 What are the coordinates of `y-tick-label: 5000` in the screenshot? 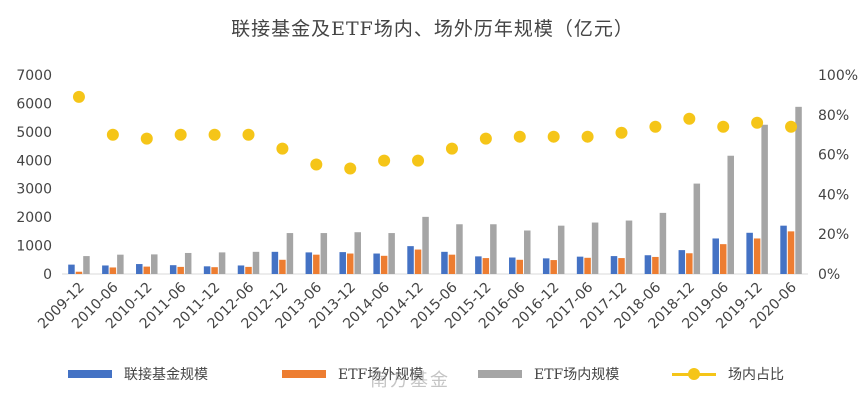 It's located at (34, 133).